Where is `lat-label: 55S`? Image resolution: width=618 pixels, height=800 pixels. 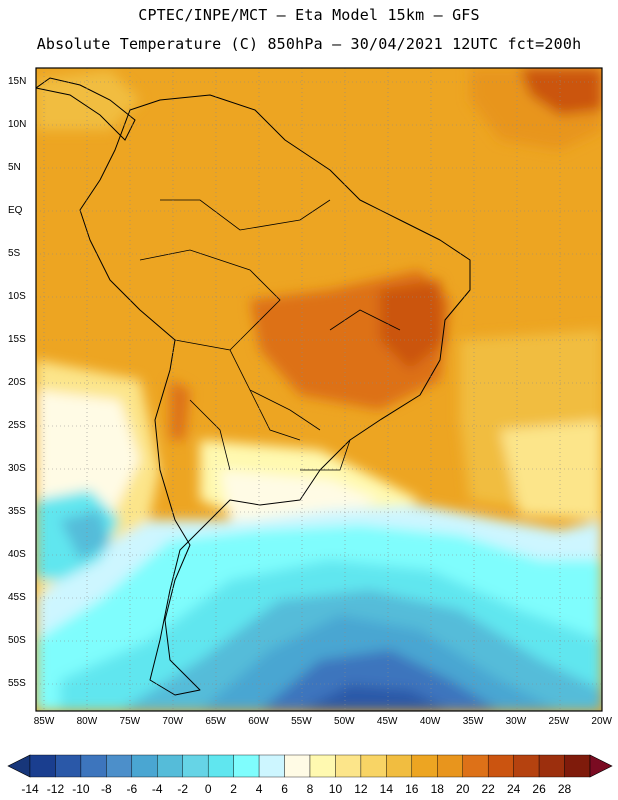 lat-label: 55S is located at coordinates (17, 683).